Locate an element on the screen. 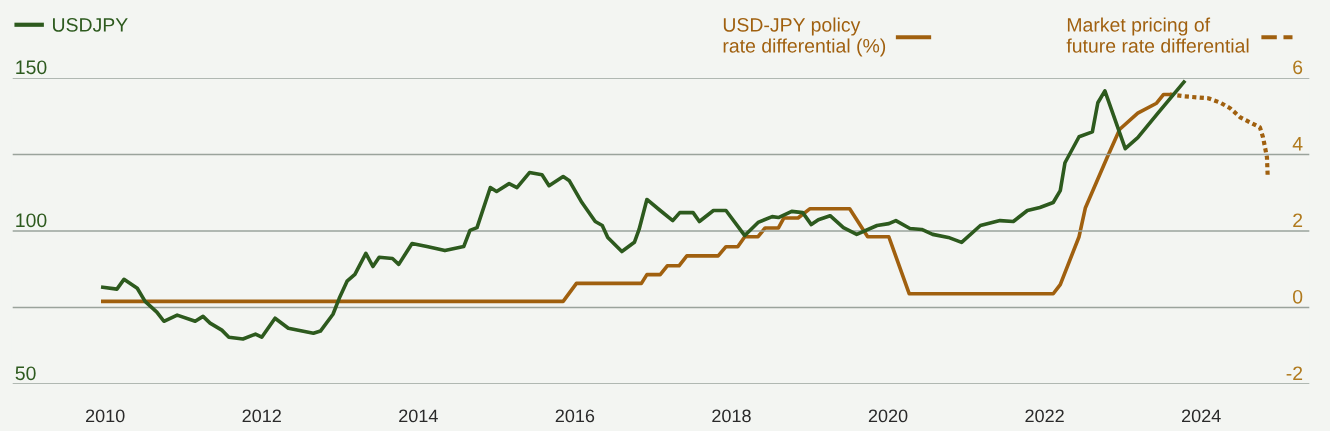 The image size is (1330, 431). text: USDJPY is located at coordinates (90, 24).